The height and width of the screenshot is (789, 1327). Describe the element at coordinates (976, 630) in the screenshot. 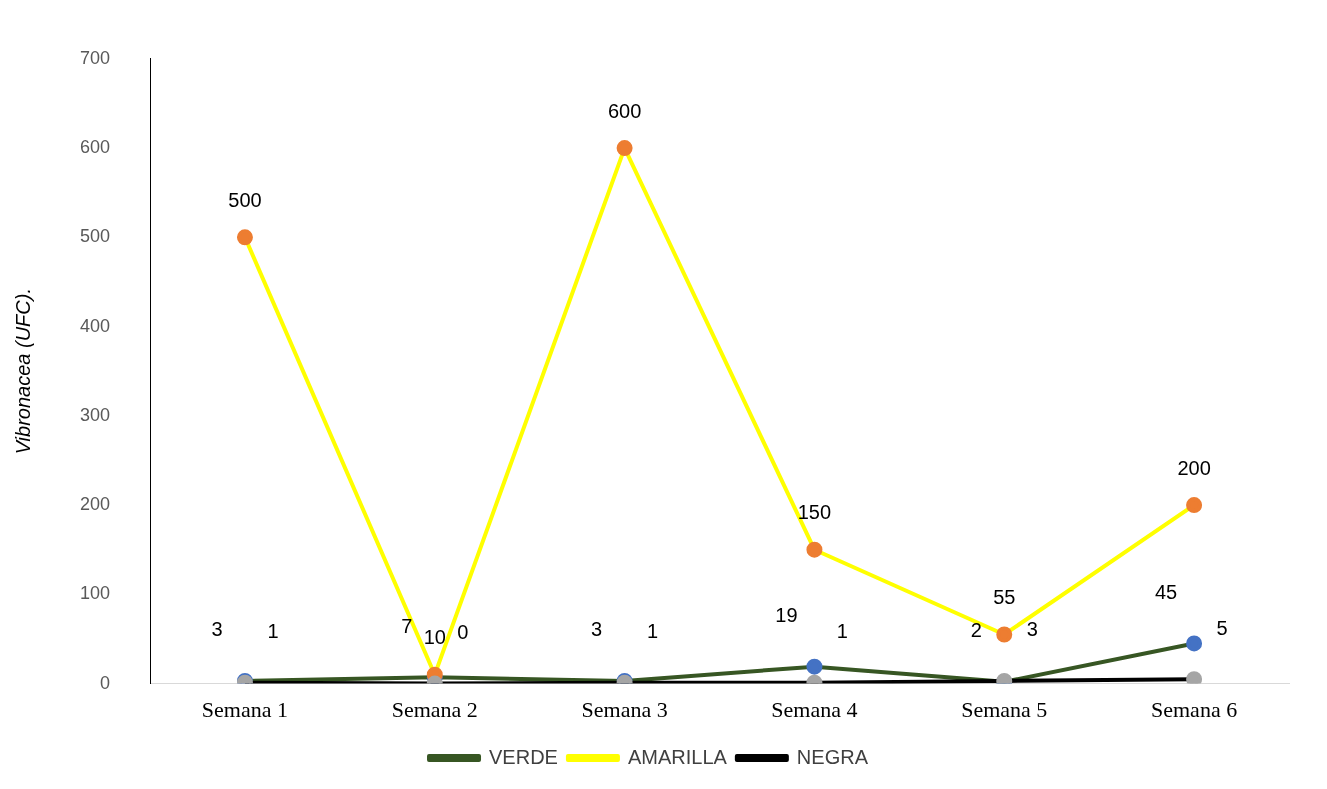

I see `data-label: 2` at that location.